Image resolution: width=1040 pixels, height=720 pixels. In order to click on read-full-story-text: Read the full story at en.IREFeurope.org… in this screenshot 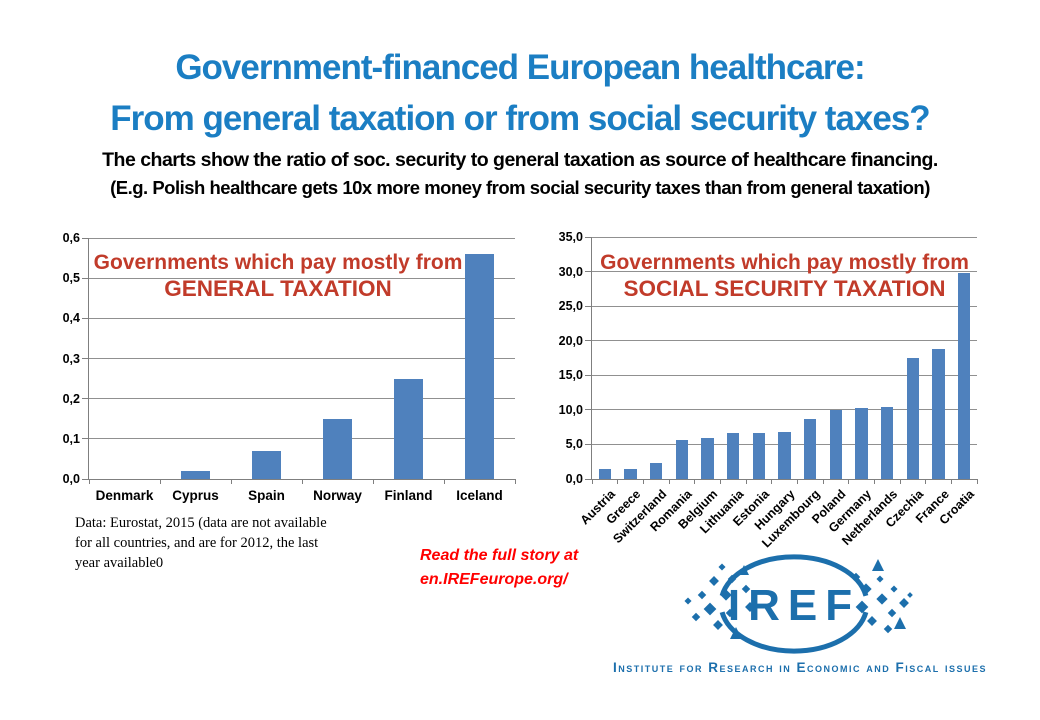, I will do `click(499, 568)`.